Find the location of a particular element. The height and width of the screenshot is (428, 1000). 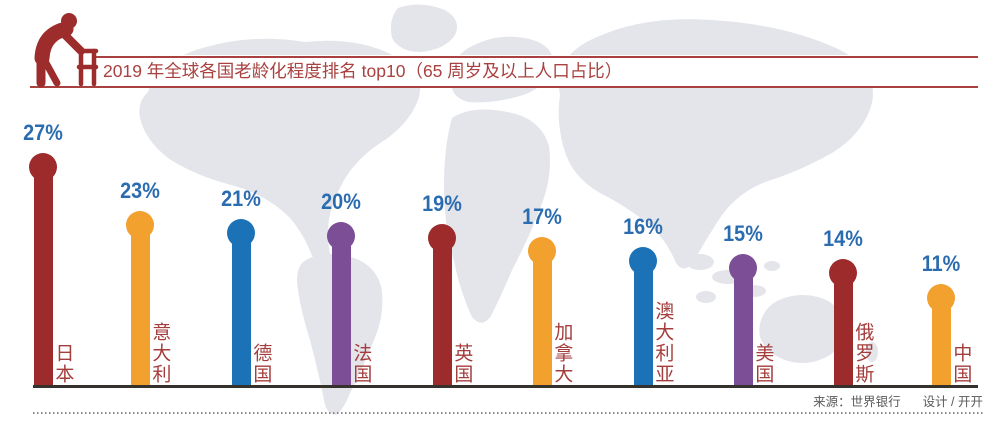

value-label: 11% is located at coordinates (941, 263).